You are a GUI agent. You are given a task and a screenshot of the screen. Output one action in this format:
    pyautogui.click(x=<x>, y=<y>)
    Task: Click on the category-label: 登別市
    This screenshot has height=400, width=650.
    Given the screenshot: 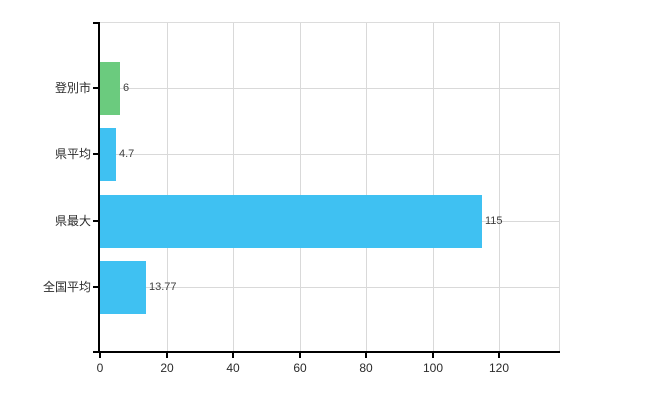 What is the action you would take?
    pyautogui.click(x=72, y=88)
    